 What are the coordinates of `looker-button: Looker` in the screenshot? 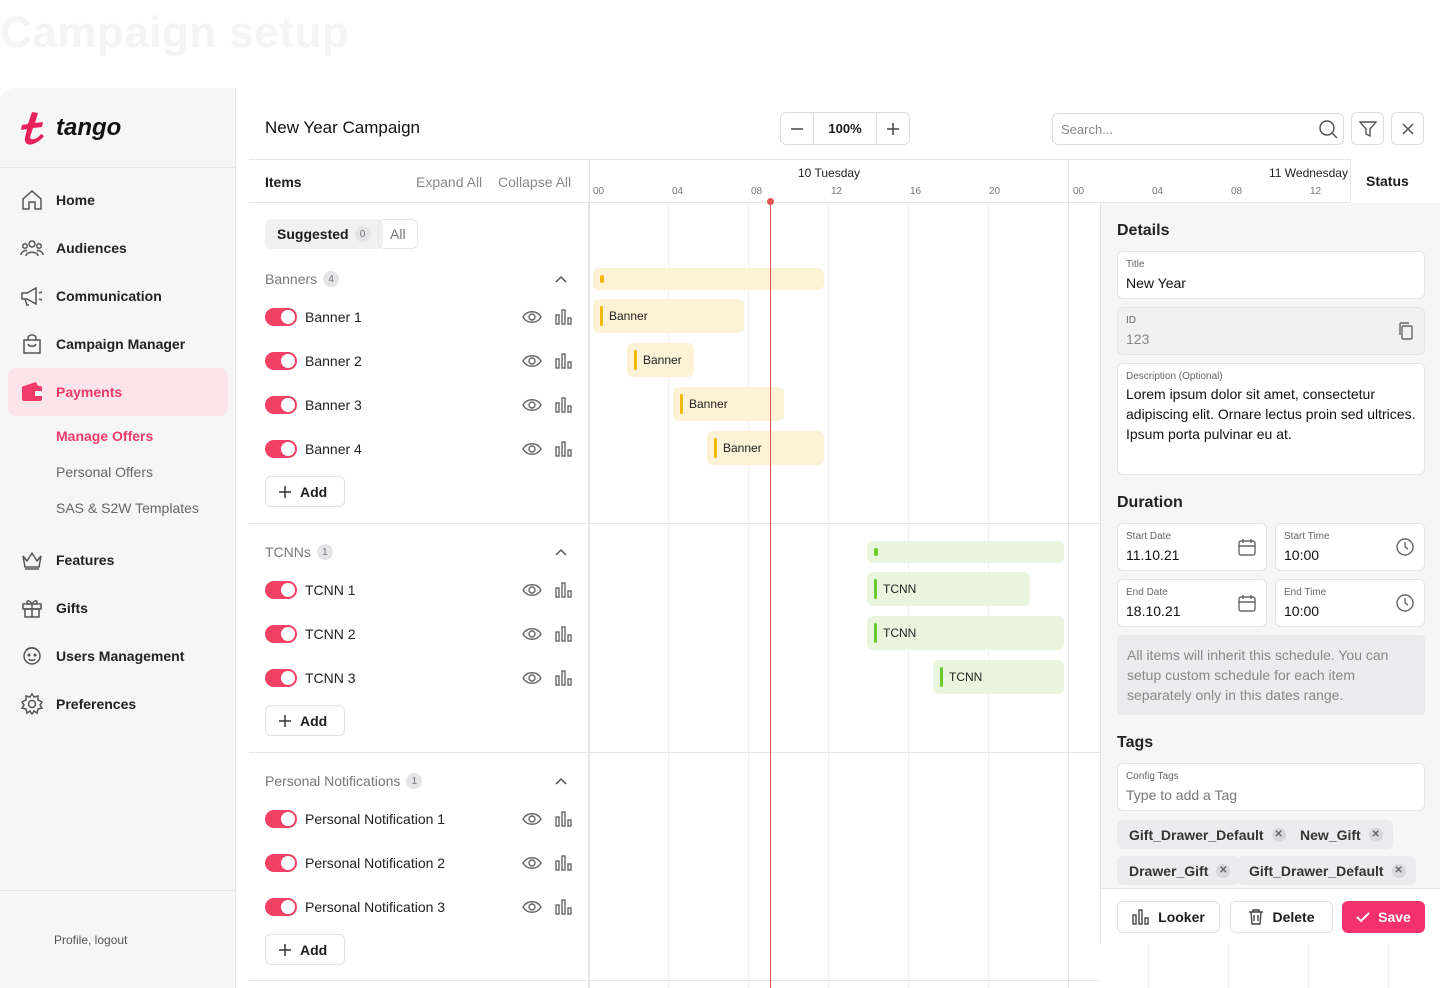 It's located at (1168, 917).